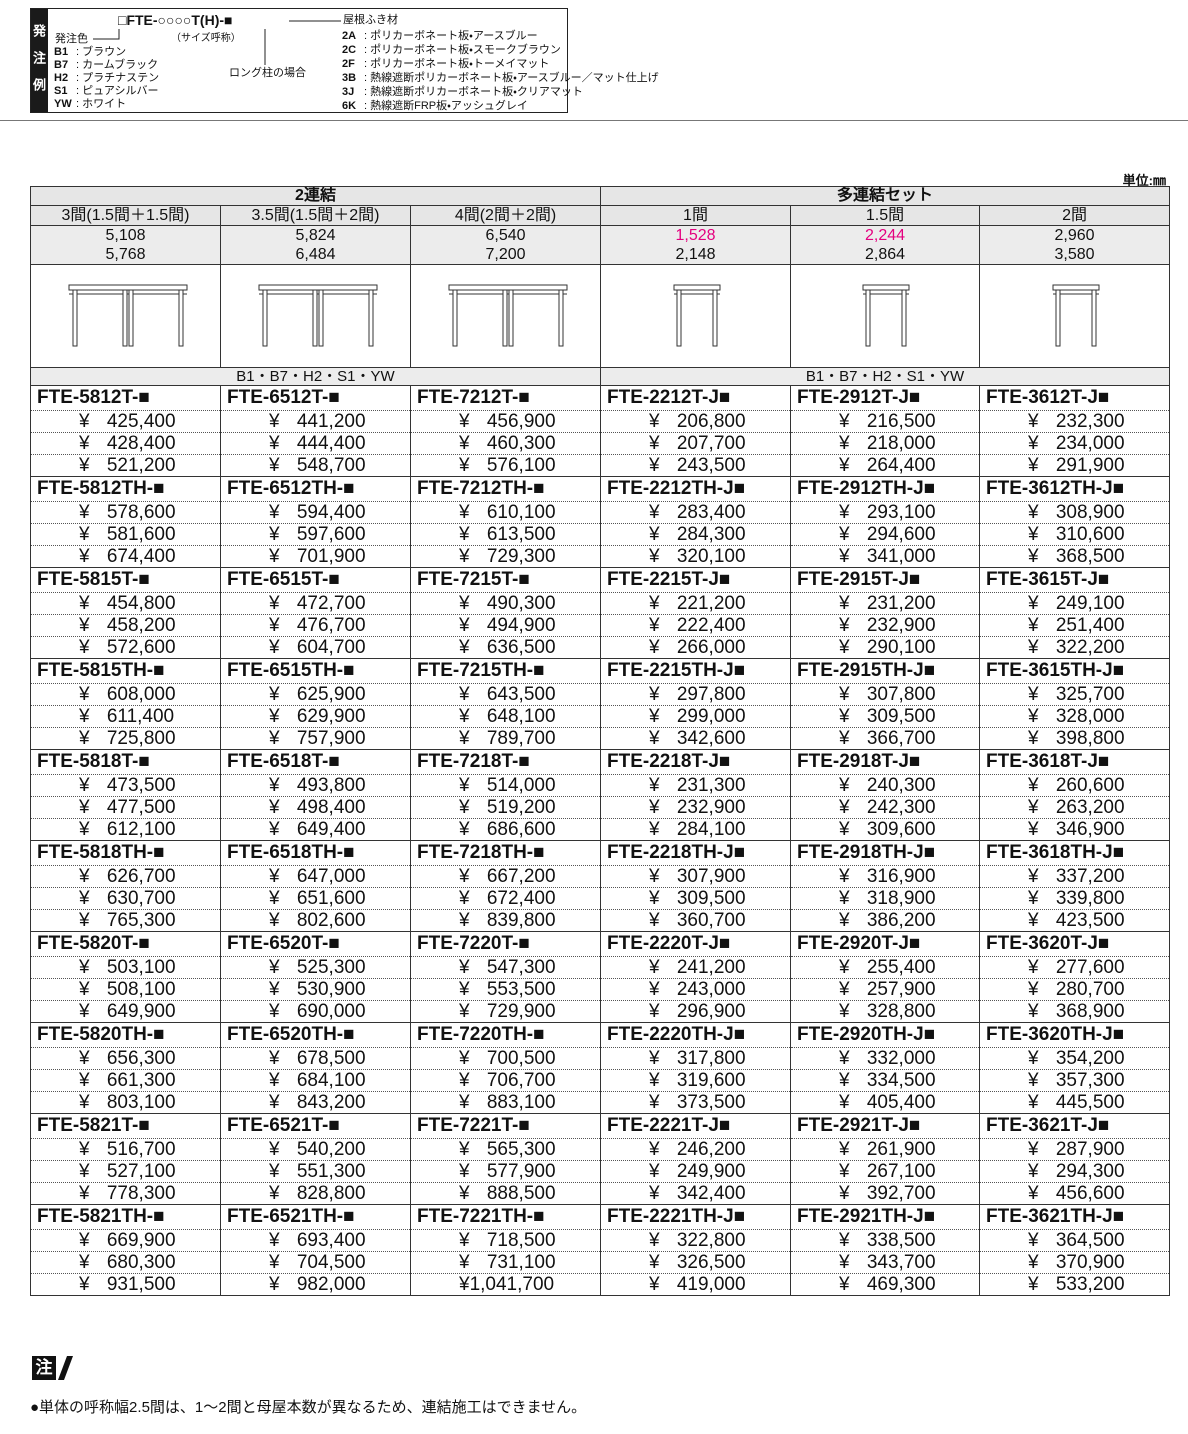 Image resolution: width=1188 pixels, height=1434 pixels. What do you see at coordinates (885, 556) in the screenshot?
I see `price-cell: ¥ 341,000` at bounding box center [885, 556].